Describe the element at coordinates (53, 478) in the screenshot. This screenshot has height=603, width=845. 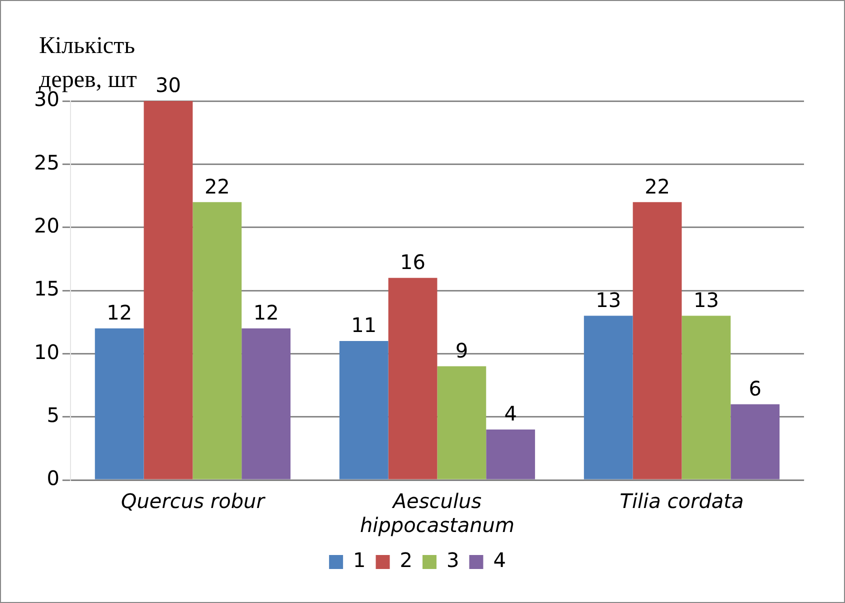
I see `y-tick-label: 0` at that location.